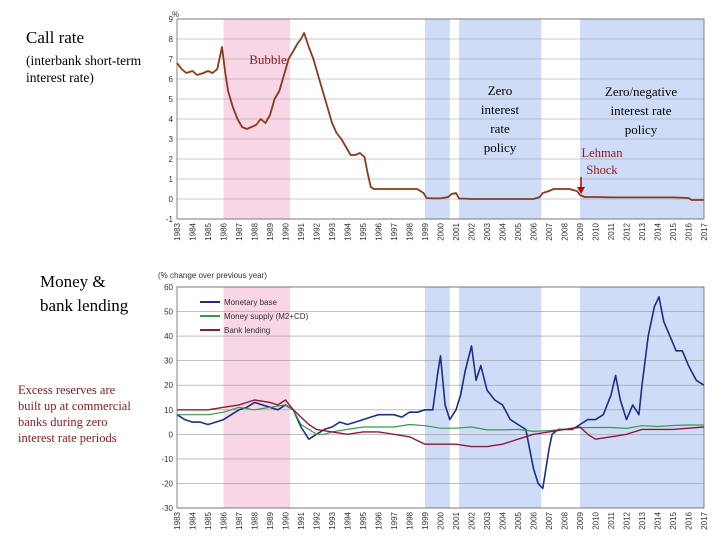 The width and height of the screenshot is (720, 540). I want to click on y-axis-label: %, so click(175, 14).